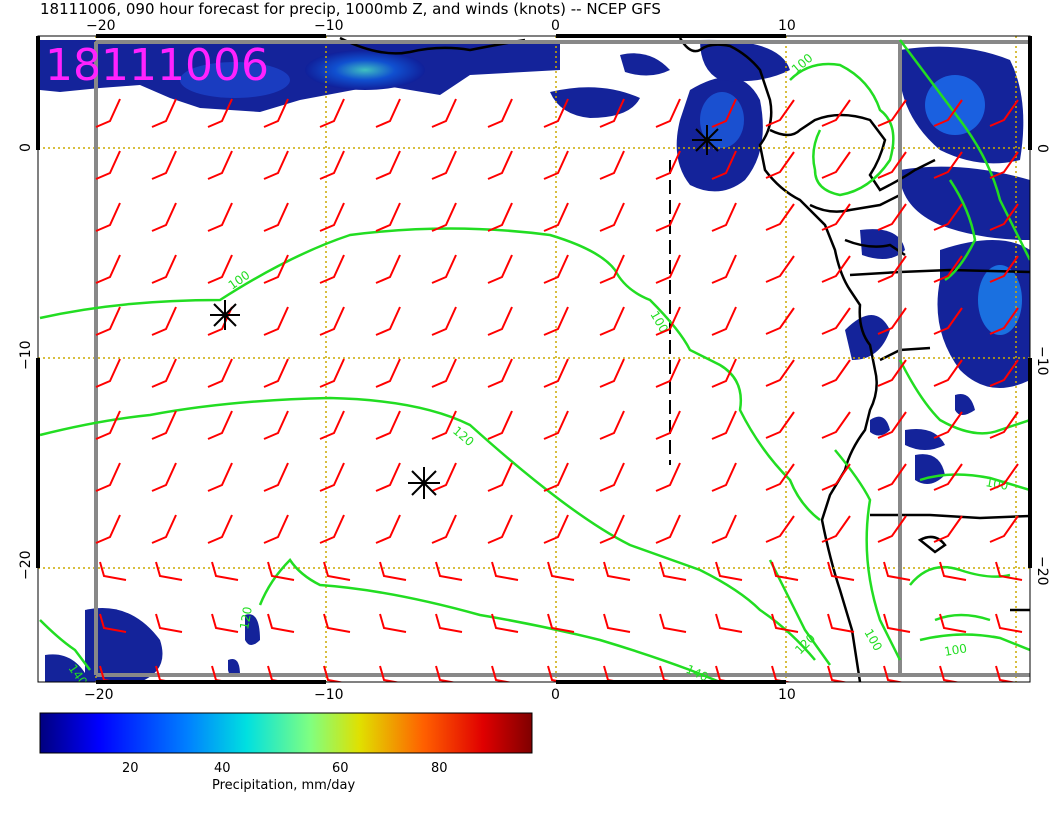  Describe the element at coordinates (440, 695) in the screenshot. I see `bottom-axis-ticks: −20 −10 0 10` at that location.